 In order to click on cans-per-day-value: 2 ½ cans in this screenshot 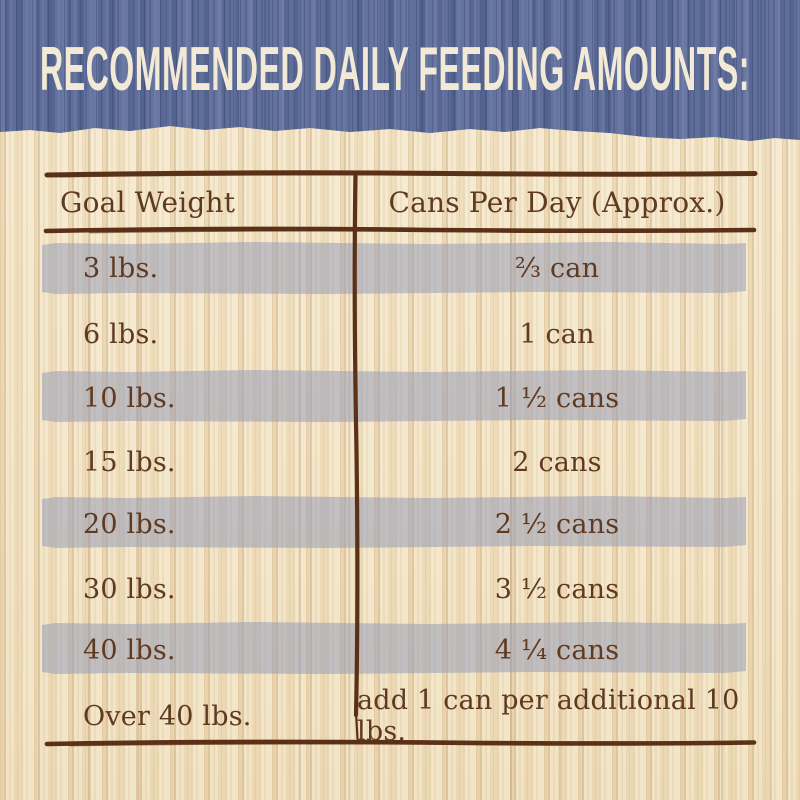, I will do `click(557, 524)`.